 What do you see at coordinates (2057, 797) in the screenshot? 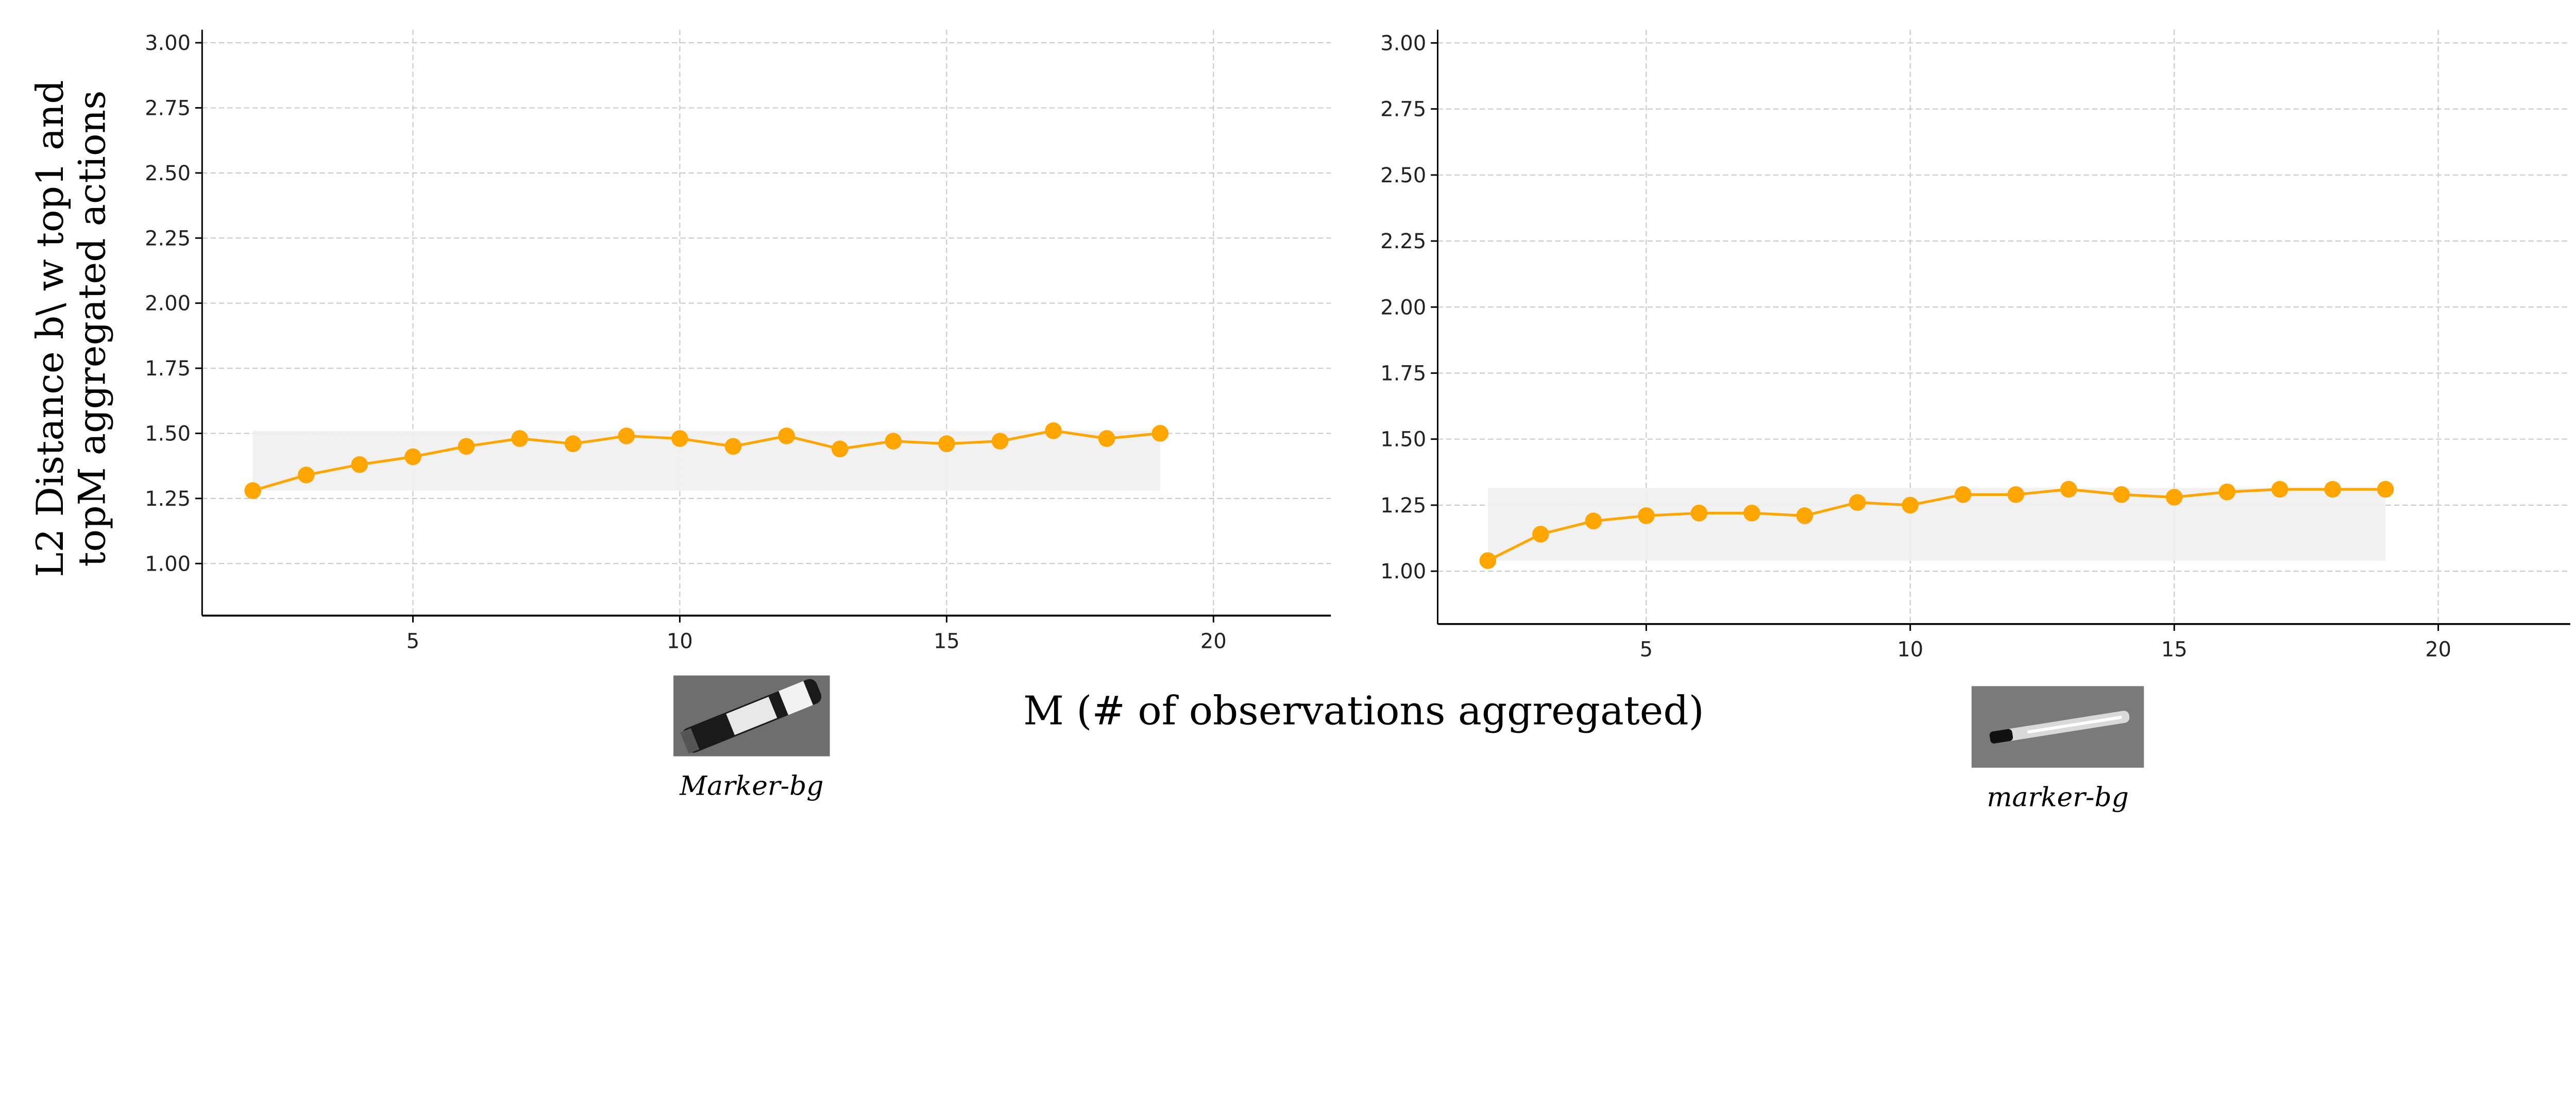
I see `image-caption-right: marker-bg` at bounding box center [2057, 797].